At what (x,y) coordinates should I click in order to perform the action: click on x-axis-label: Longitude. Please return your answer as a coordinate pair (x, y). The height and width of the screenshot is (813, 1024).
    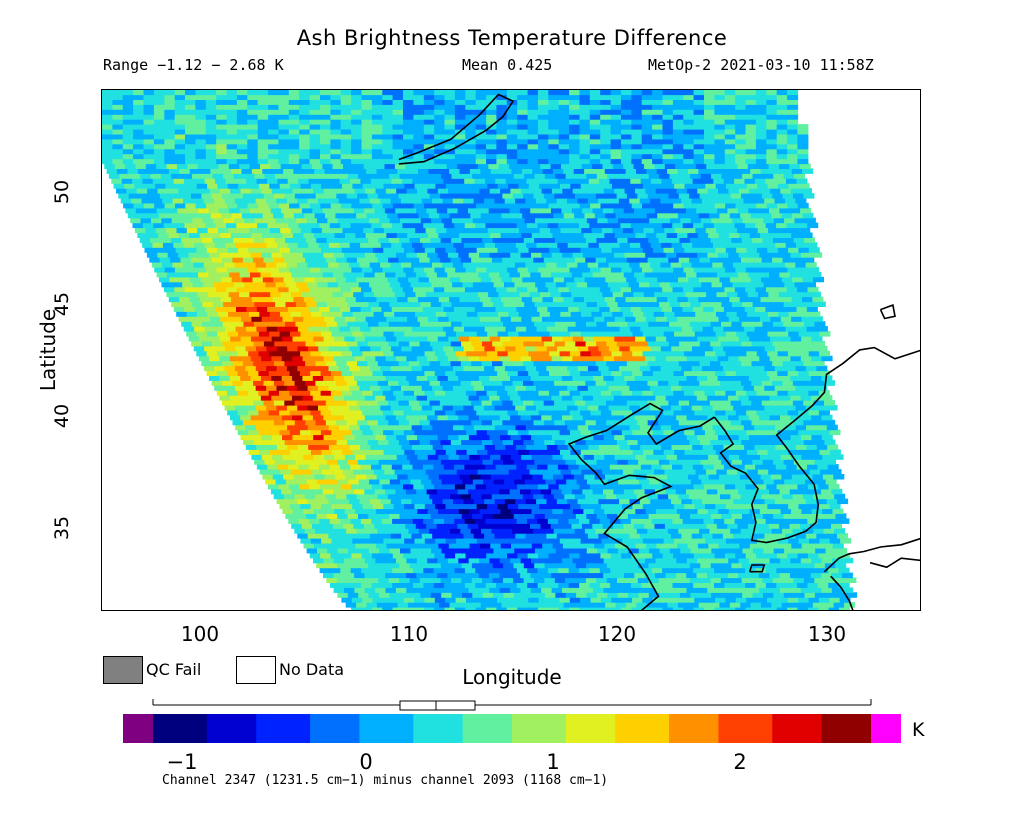
    Looking at the image, I should click on (512, 677).